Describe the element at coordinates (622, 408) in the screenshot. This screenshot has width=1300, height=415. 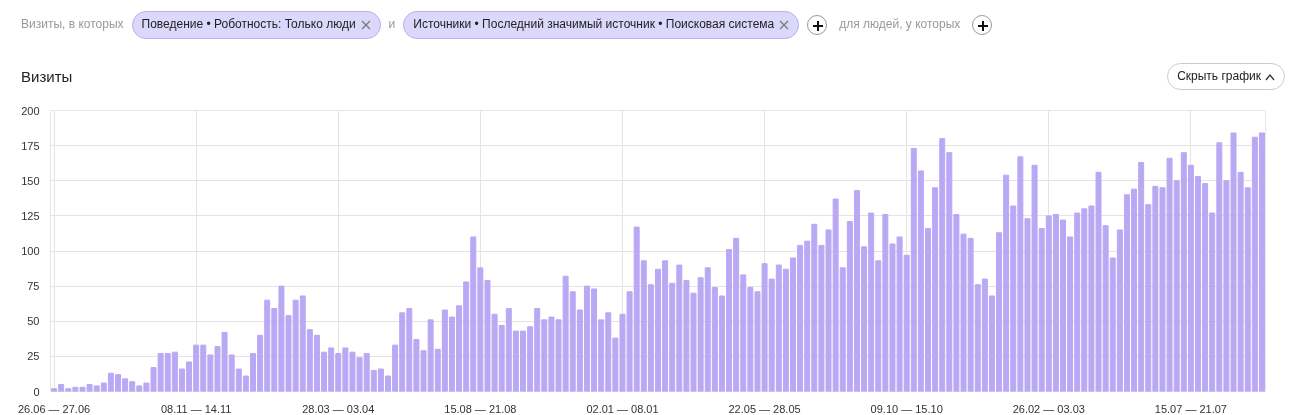
I see `x-tick-label: 02.01 — 08.01` at that location.